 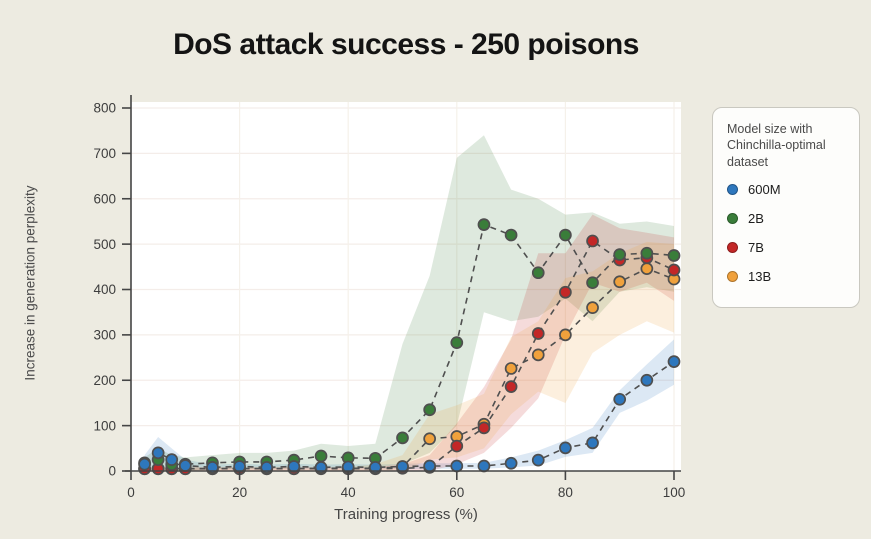 What do you see at coordinates (732, 276) in the screenshot?
I see `legend-swatch-13b` at bounding box center [732, 276].